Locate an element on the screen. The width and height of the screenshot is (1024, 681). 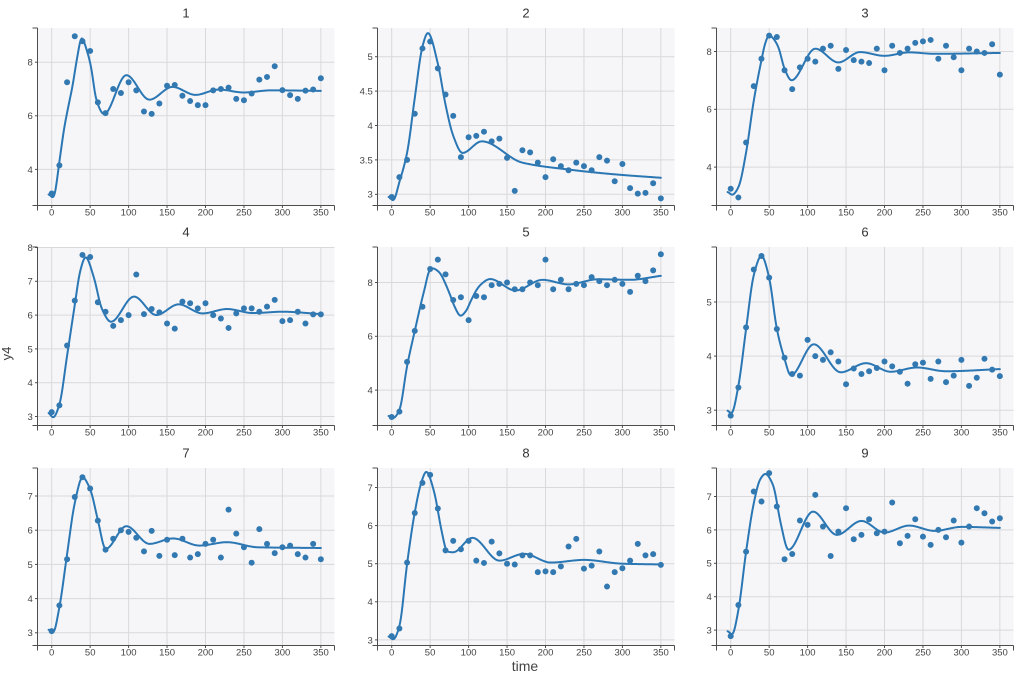
svg-text: time is located at coordinates (525, 666).